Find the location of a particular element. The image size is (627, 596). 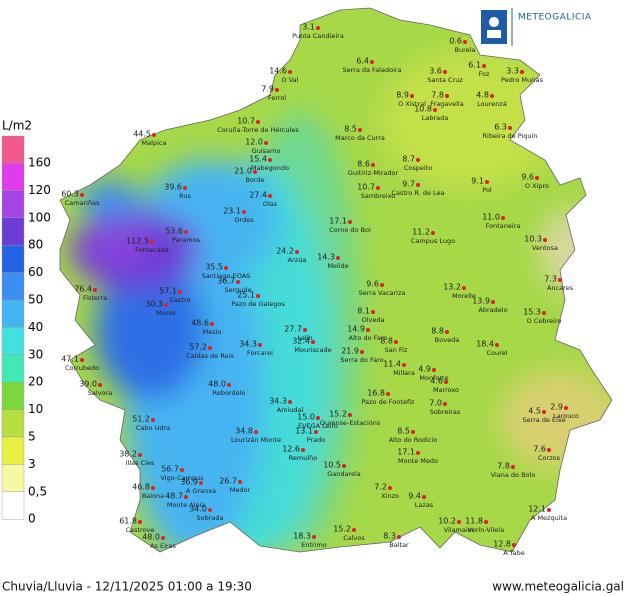

station-name: Paramos is located at coordinates (186, 240).